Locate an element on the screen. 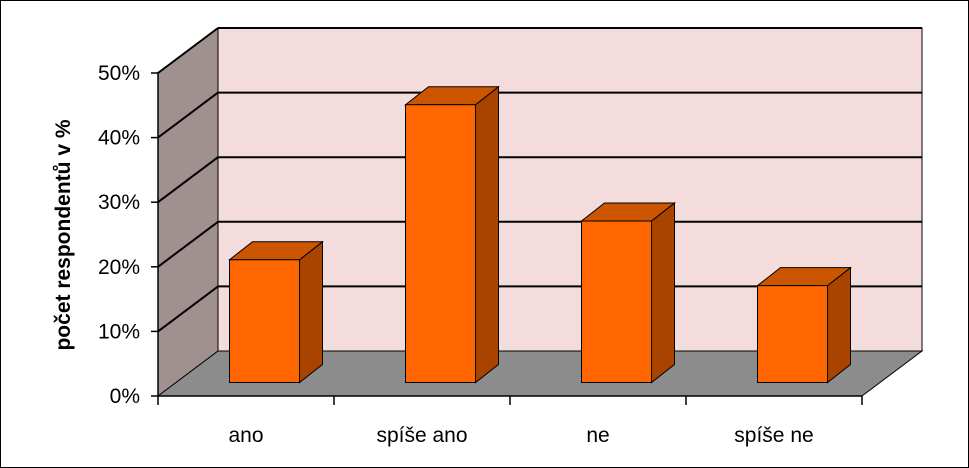 Image resolution: width=969 pixels, height=468 pixels. y-tick-label: 10% is located at coordinates (119, 331).